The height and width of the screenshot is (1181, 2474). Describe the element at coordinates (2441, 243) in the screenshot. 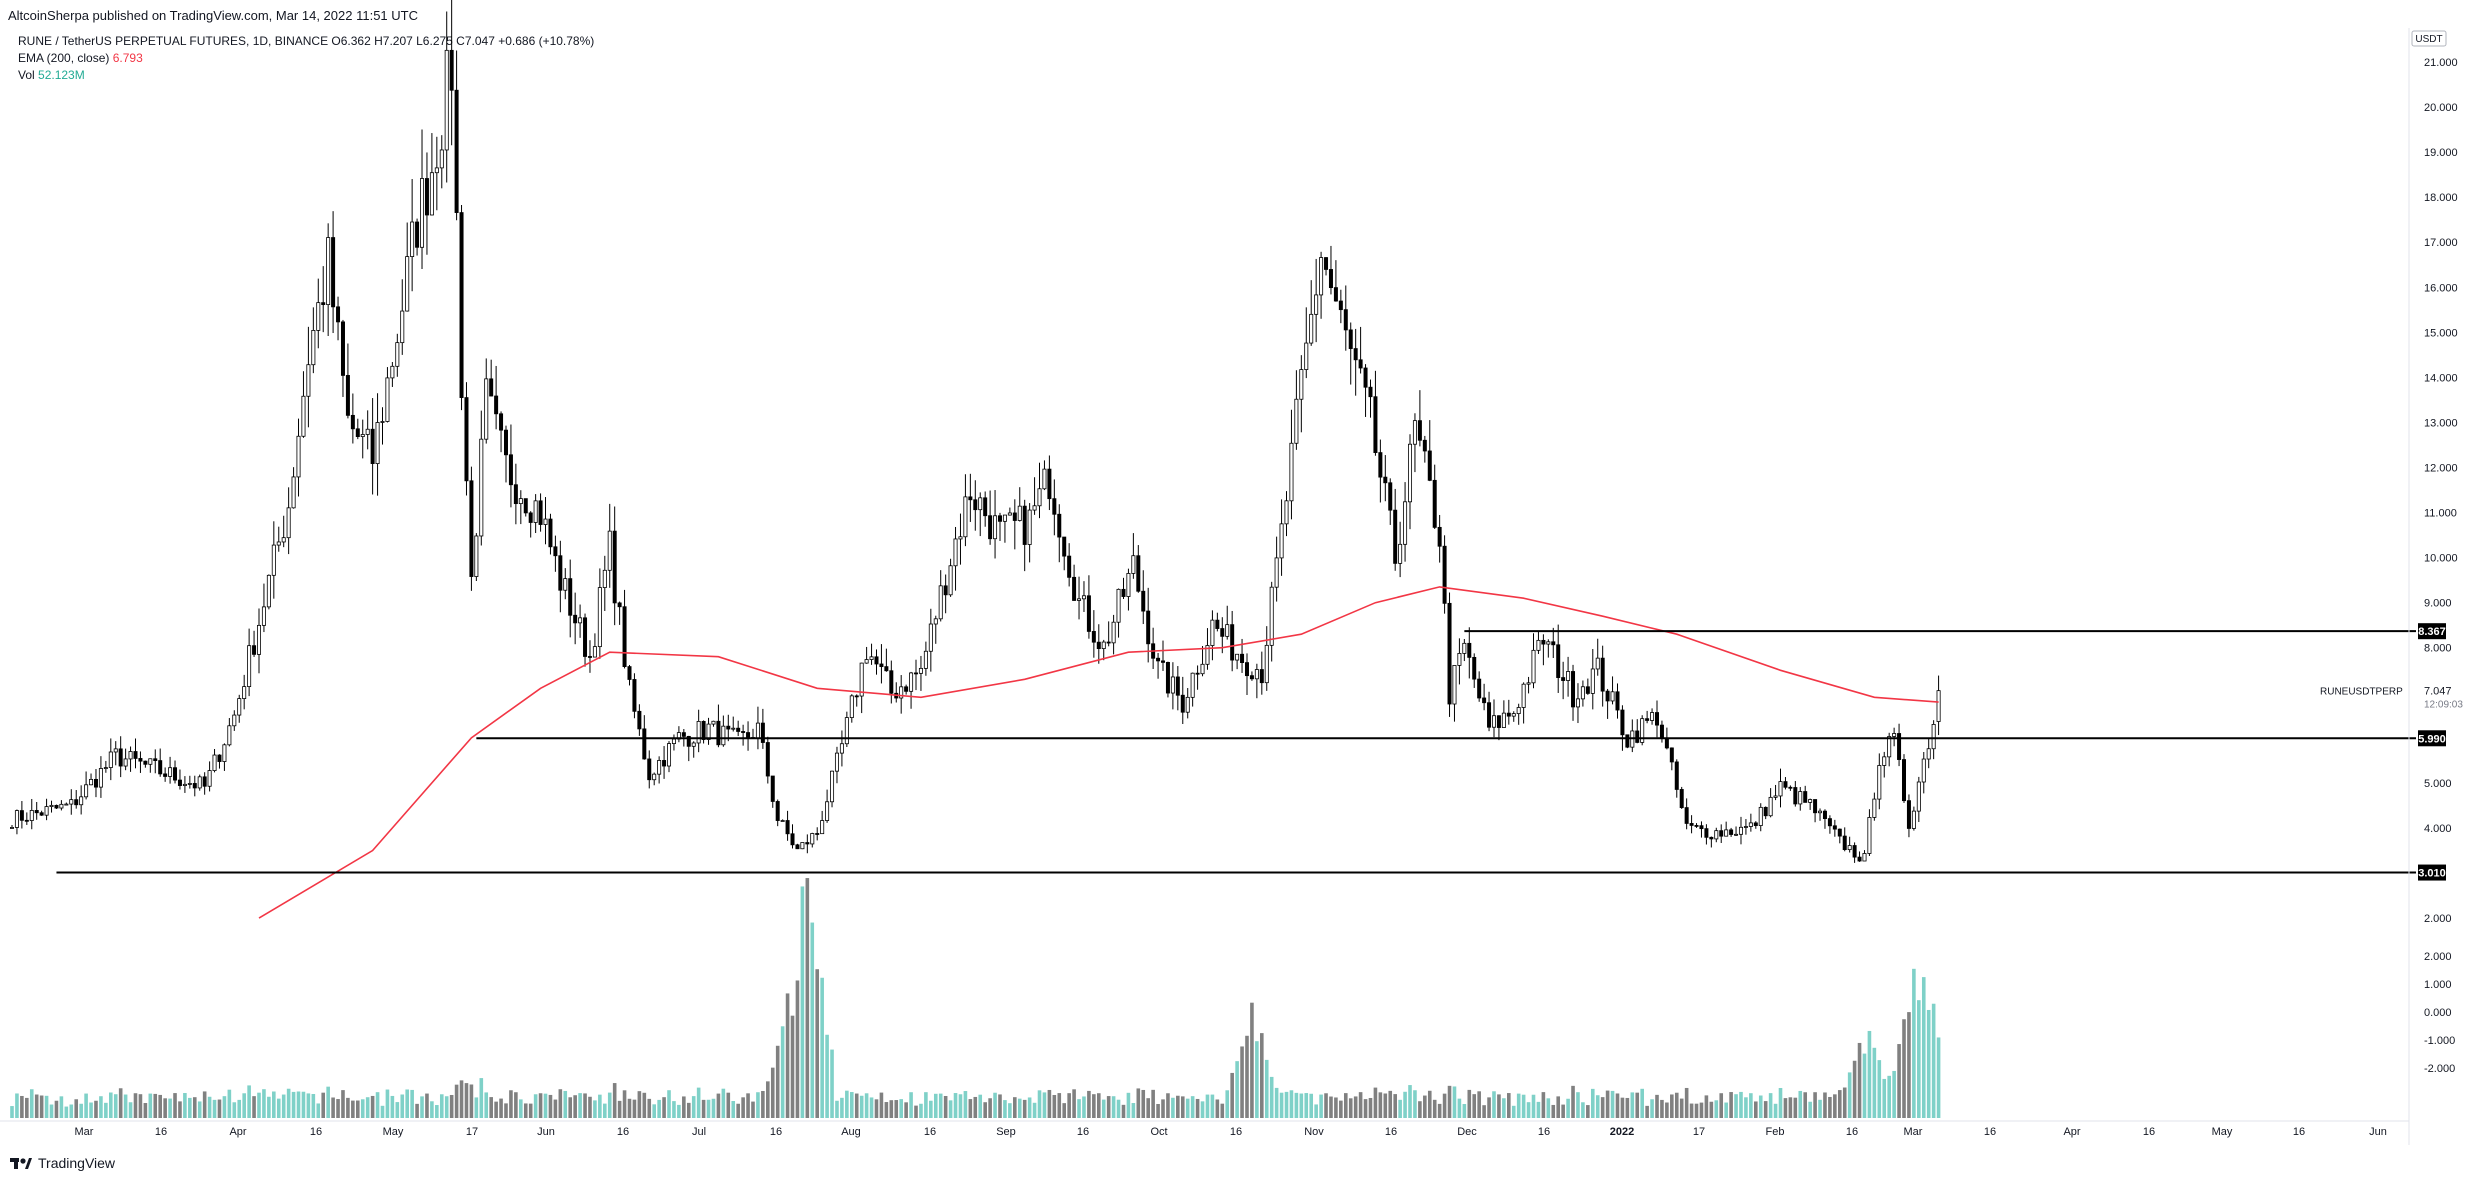

I see `price-tick-label: 17.000` at that location.